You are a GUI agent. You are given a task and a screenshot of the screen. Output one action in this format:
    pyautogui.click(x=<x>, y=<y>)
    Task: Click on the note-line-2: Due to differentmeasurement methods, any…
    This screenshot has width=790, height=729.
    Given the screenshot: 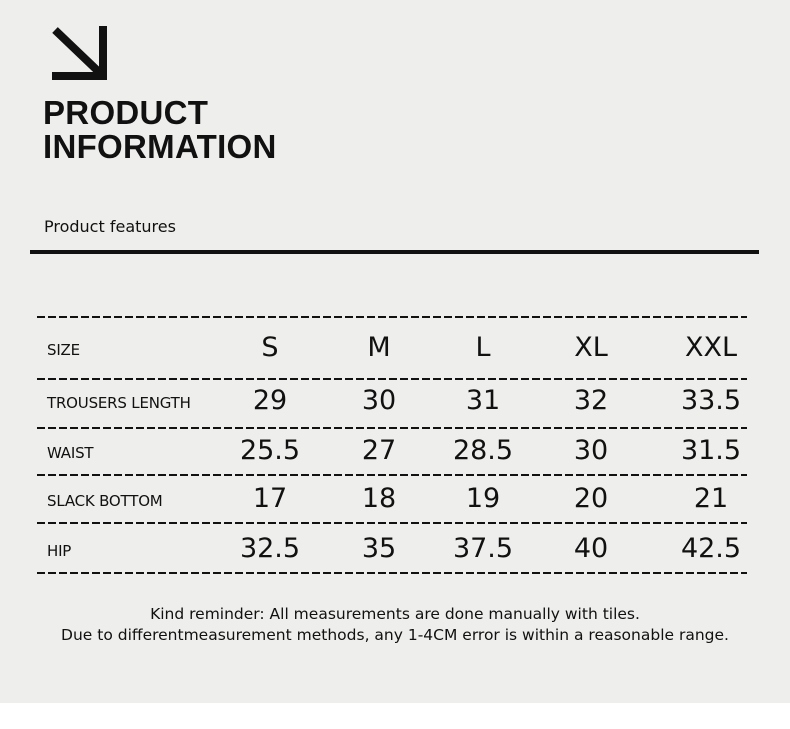 What is the action you would take?
    pyautogui.click(x=395, y=635)
    